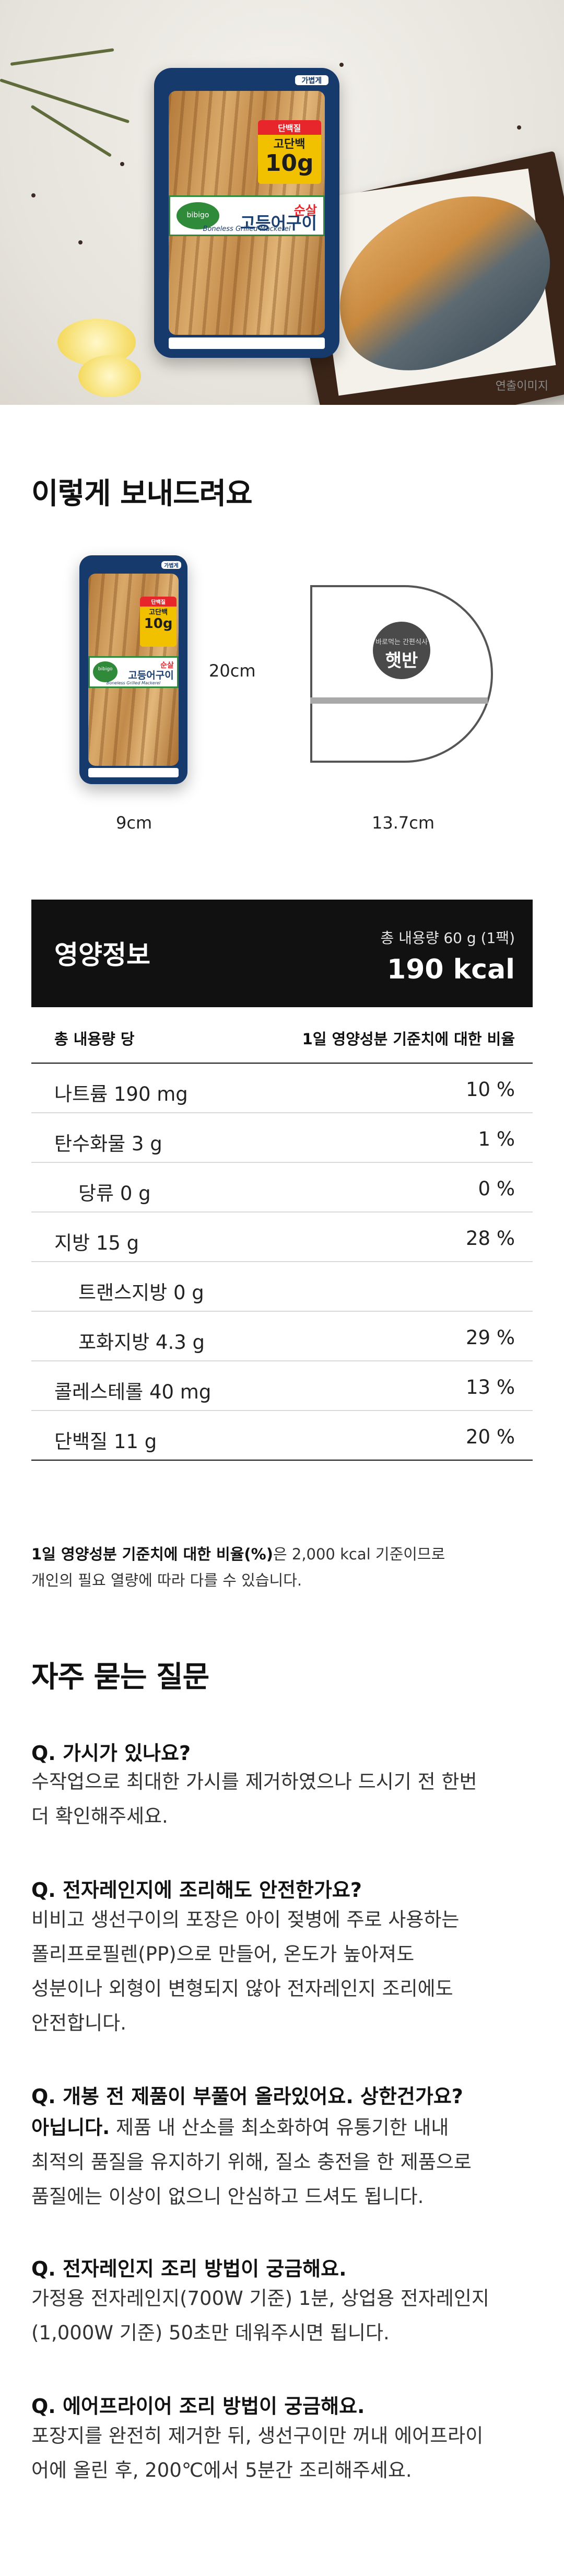  What do you see at coordinates (100, 1816) in the screenshot?
I see `faq-answer-line: 더 확인해주세요.` at bounding box center [100, 1816].